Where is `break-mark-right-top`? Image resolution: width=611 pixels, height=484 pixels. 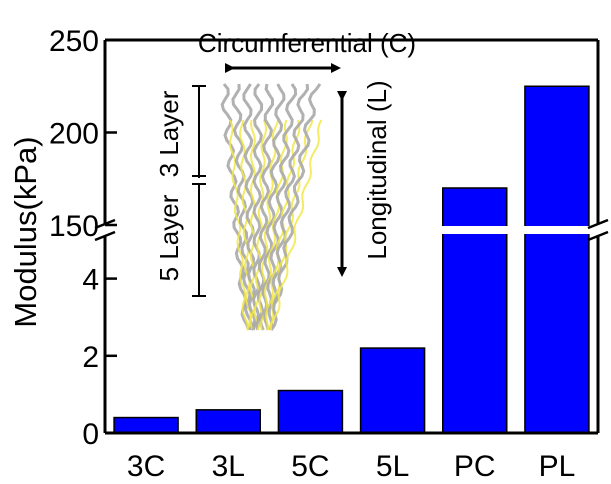
break-mark-right-top is located at coordinates (598, 224).